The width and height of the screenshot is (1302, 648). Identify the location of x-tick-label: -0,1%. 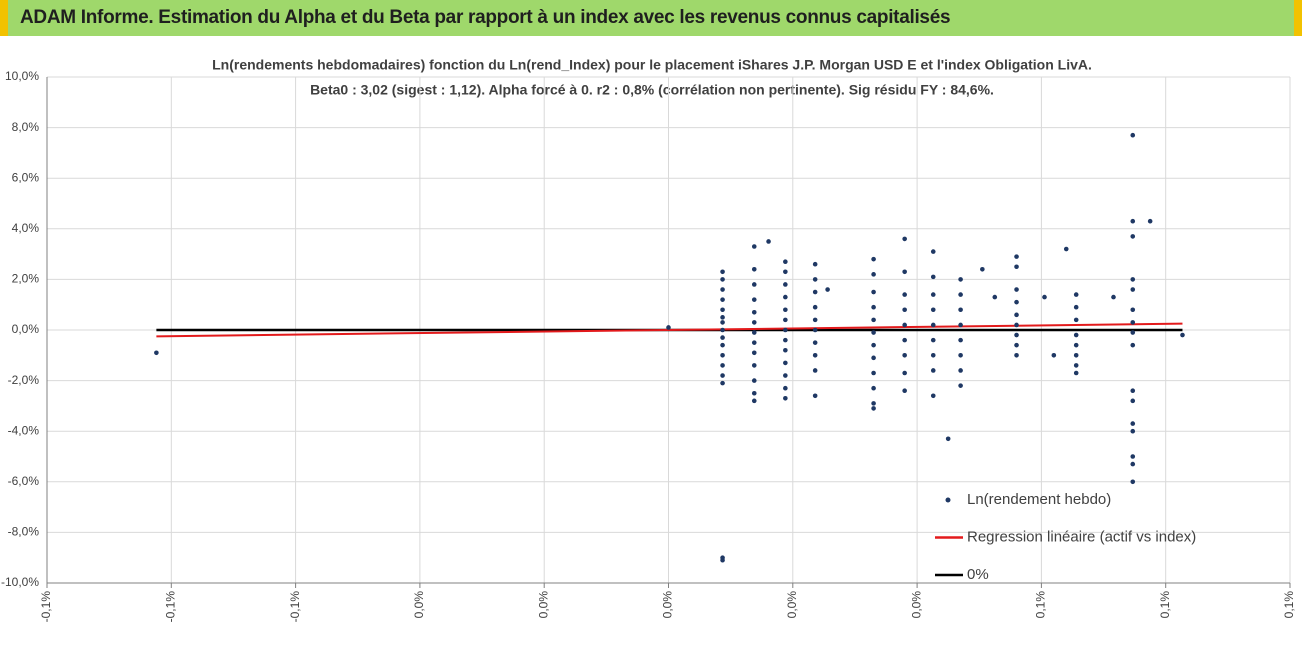
(46, 607).